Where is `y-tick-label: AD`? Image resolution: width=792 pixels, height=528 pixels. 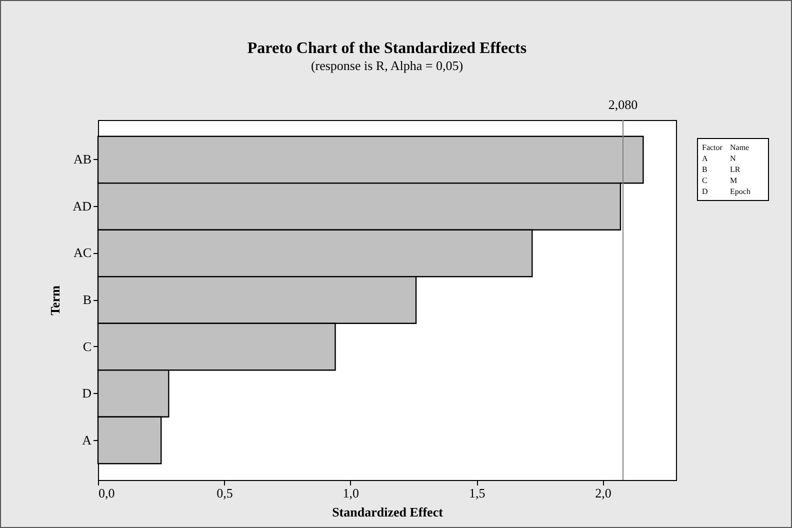
y-tick-label: AD is located at coordinates (82, 206).